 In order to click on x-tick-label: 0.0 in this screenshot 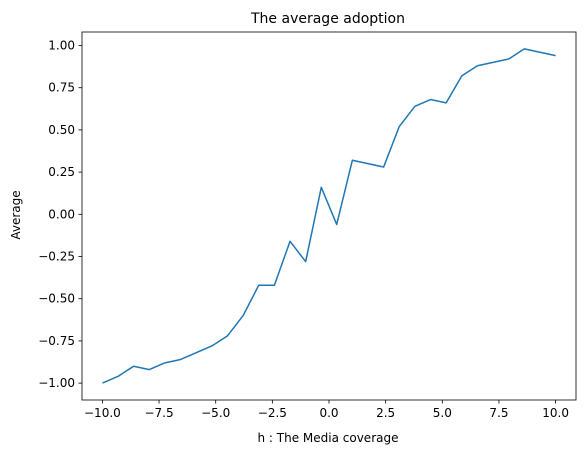, I will do `click(328, 413)`.